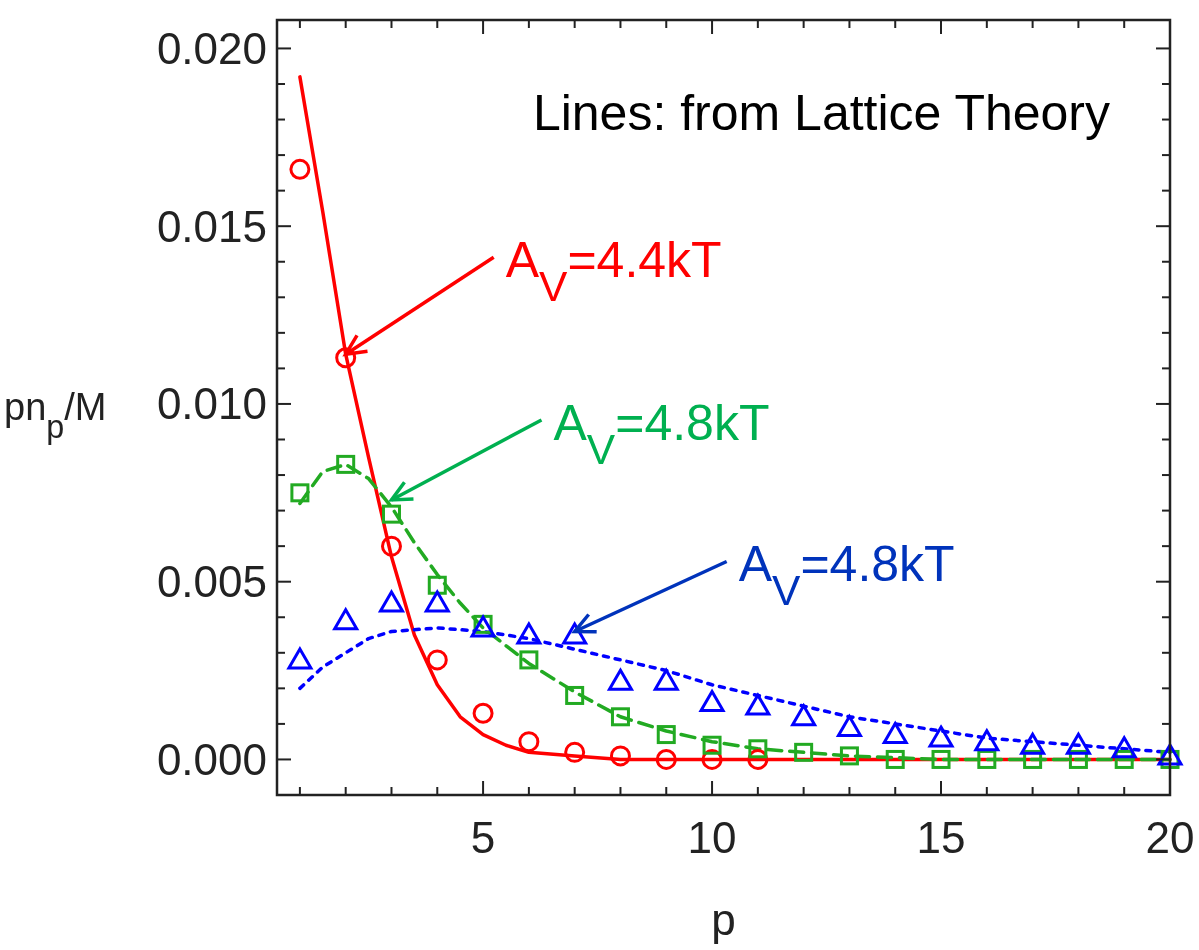 The height and width of the screenshot is (950, 1199). What do you see at coordinates (211, 582) in the screenshot?
I see `y-tick-label: 0.005` at bounding box center [211, 582].